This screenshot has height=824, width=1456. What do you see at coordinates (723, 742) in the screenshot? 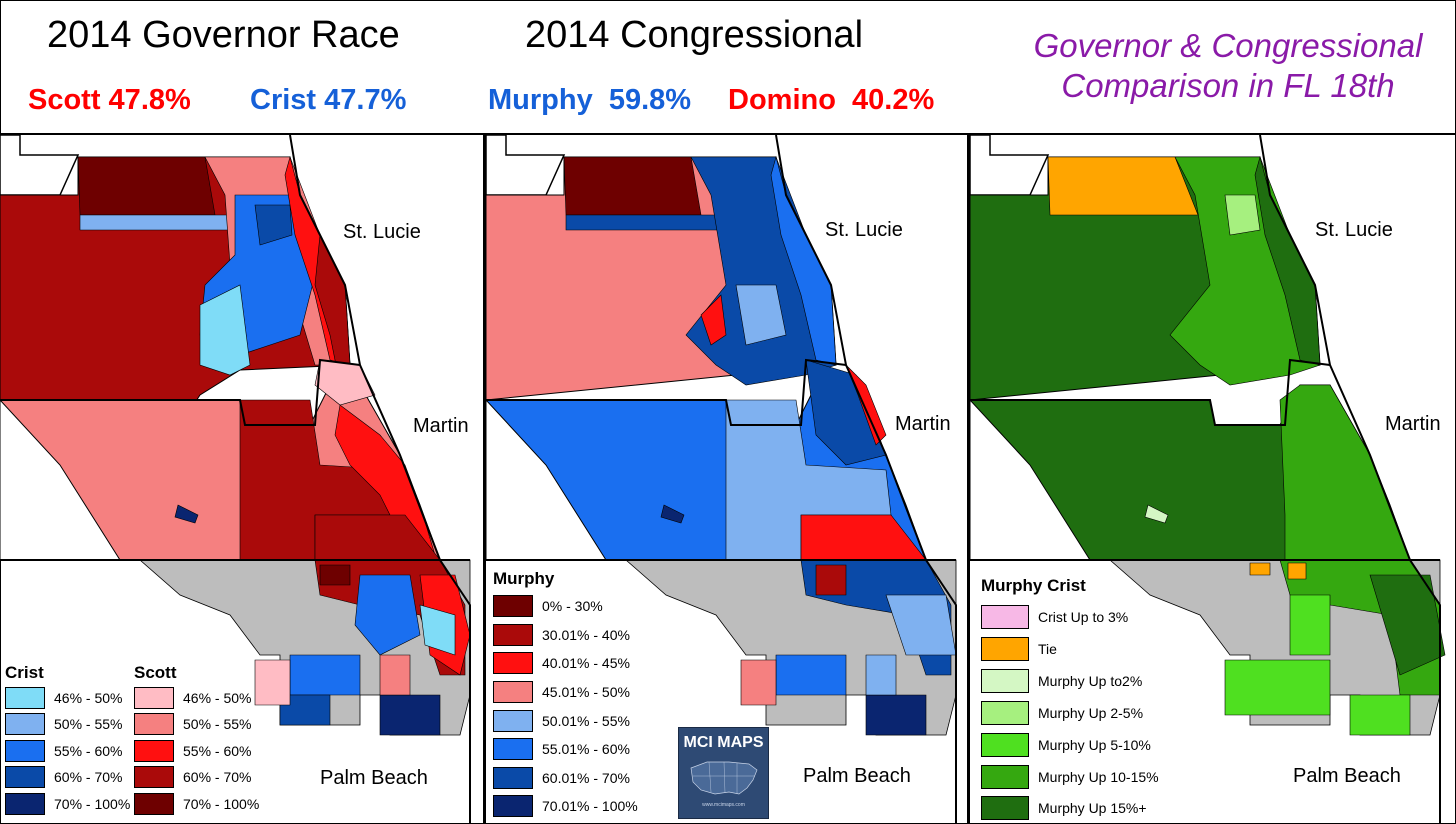
I see `mci-maps-title: MCI MAPS` at bounding box center [723, 742].